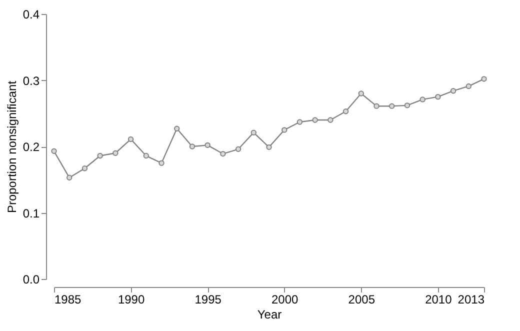 The width and height of the screenshot is (520, 331). Describe the element at coordinates (438, 299) in the screenshot. I see `x-tick-label: 2010` at that location.